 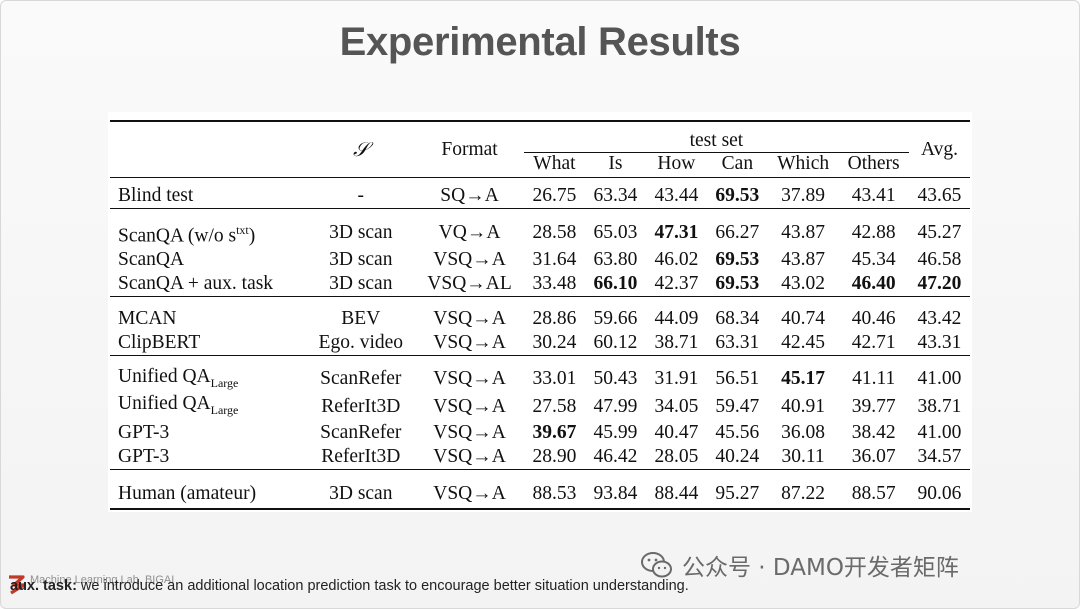 I want to click on method-tail: ), so click(x=252, y=236).